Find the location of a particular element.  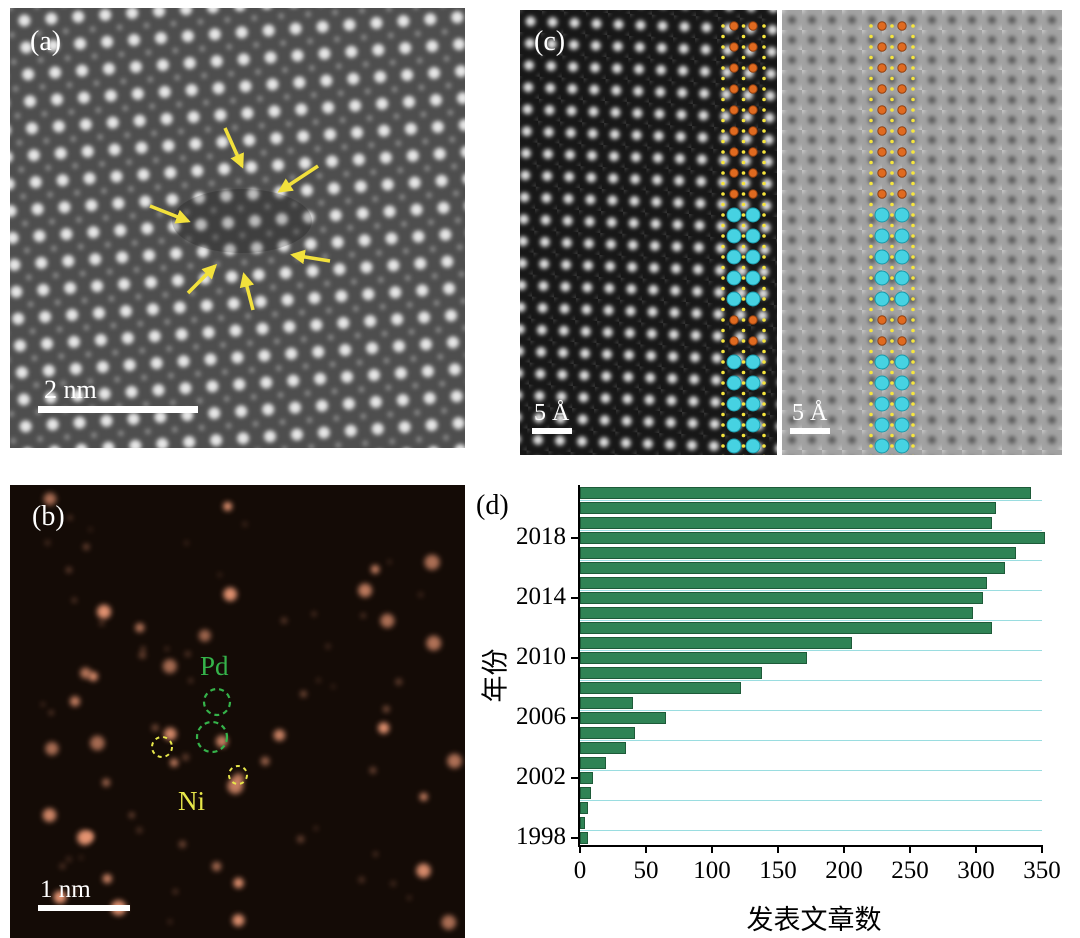

x-tick-label: 0 is located at coordinates (580, 870).